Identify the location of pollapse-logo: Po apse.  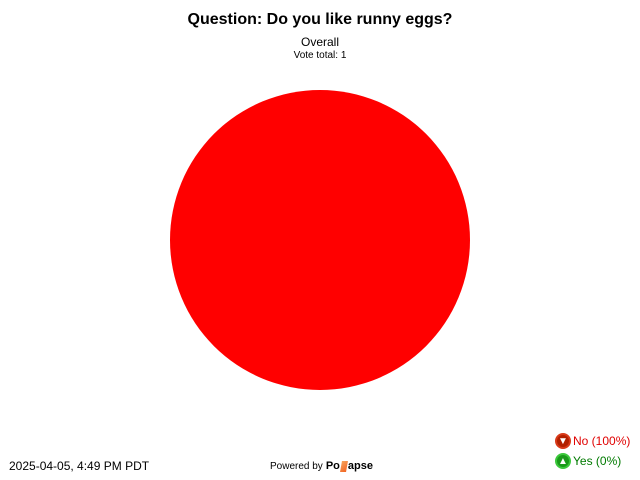
(349, 466).